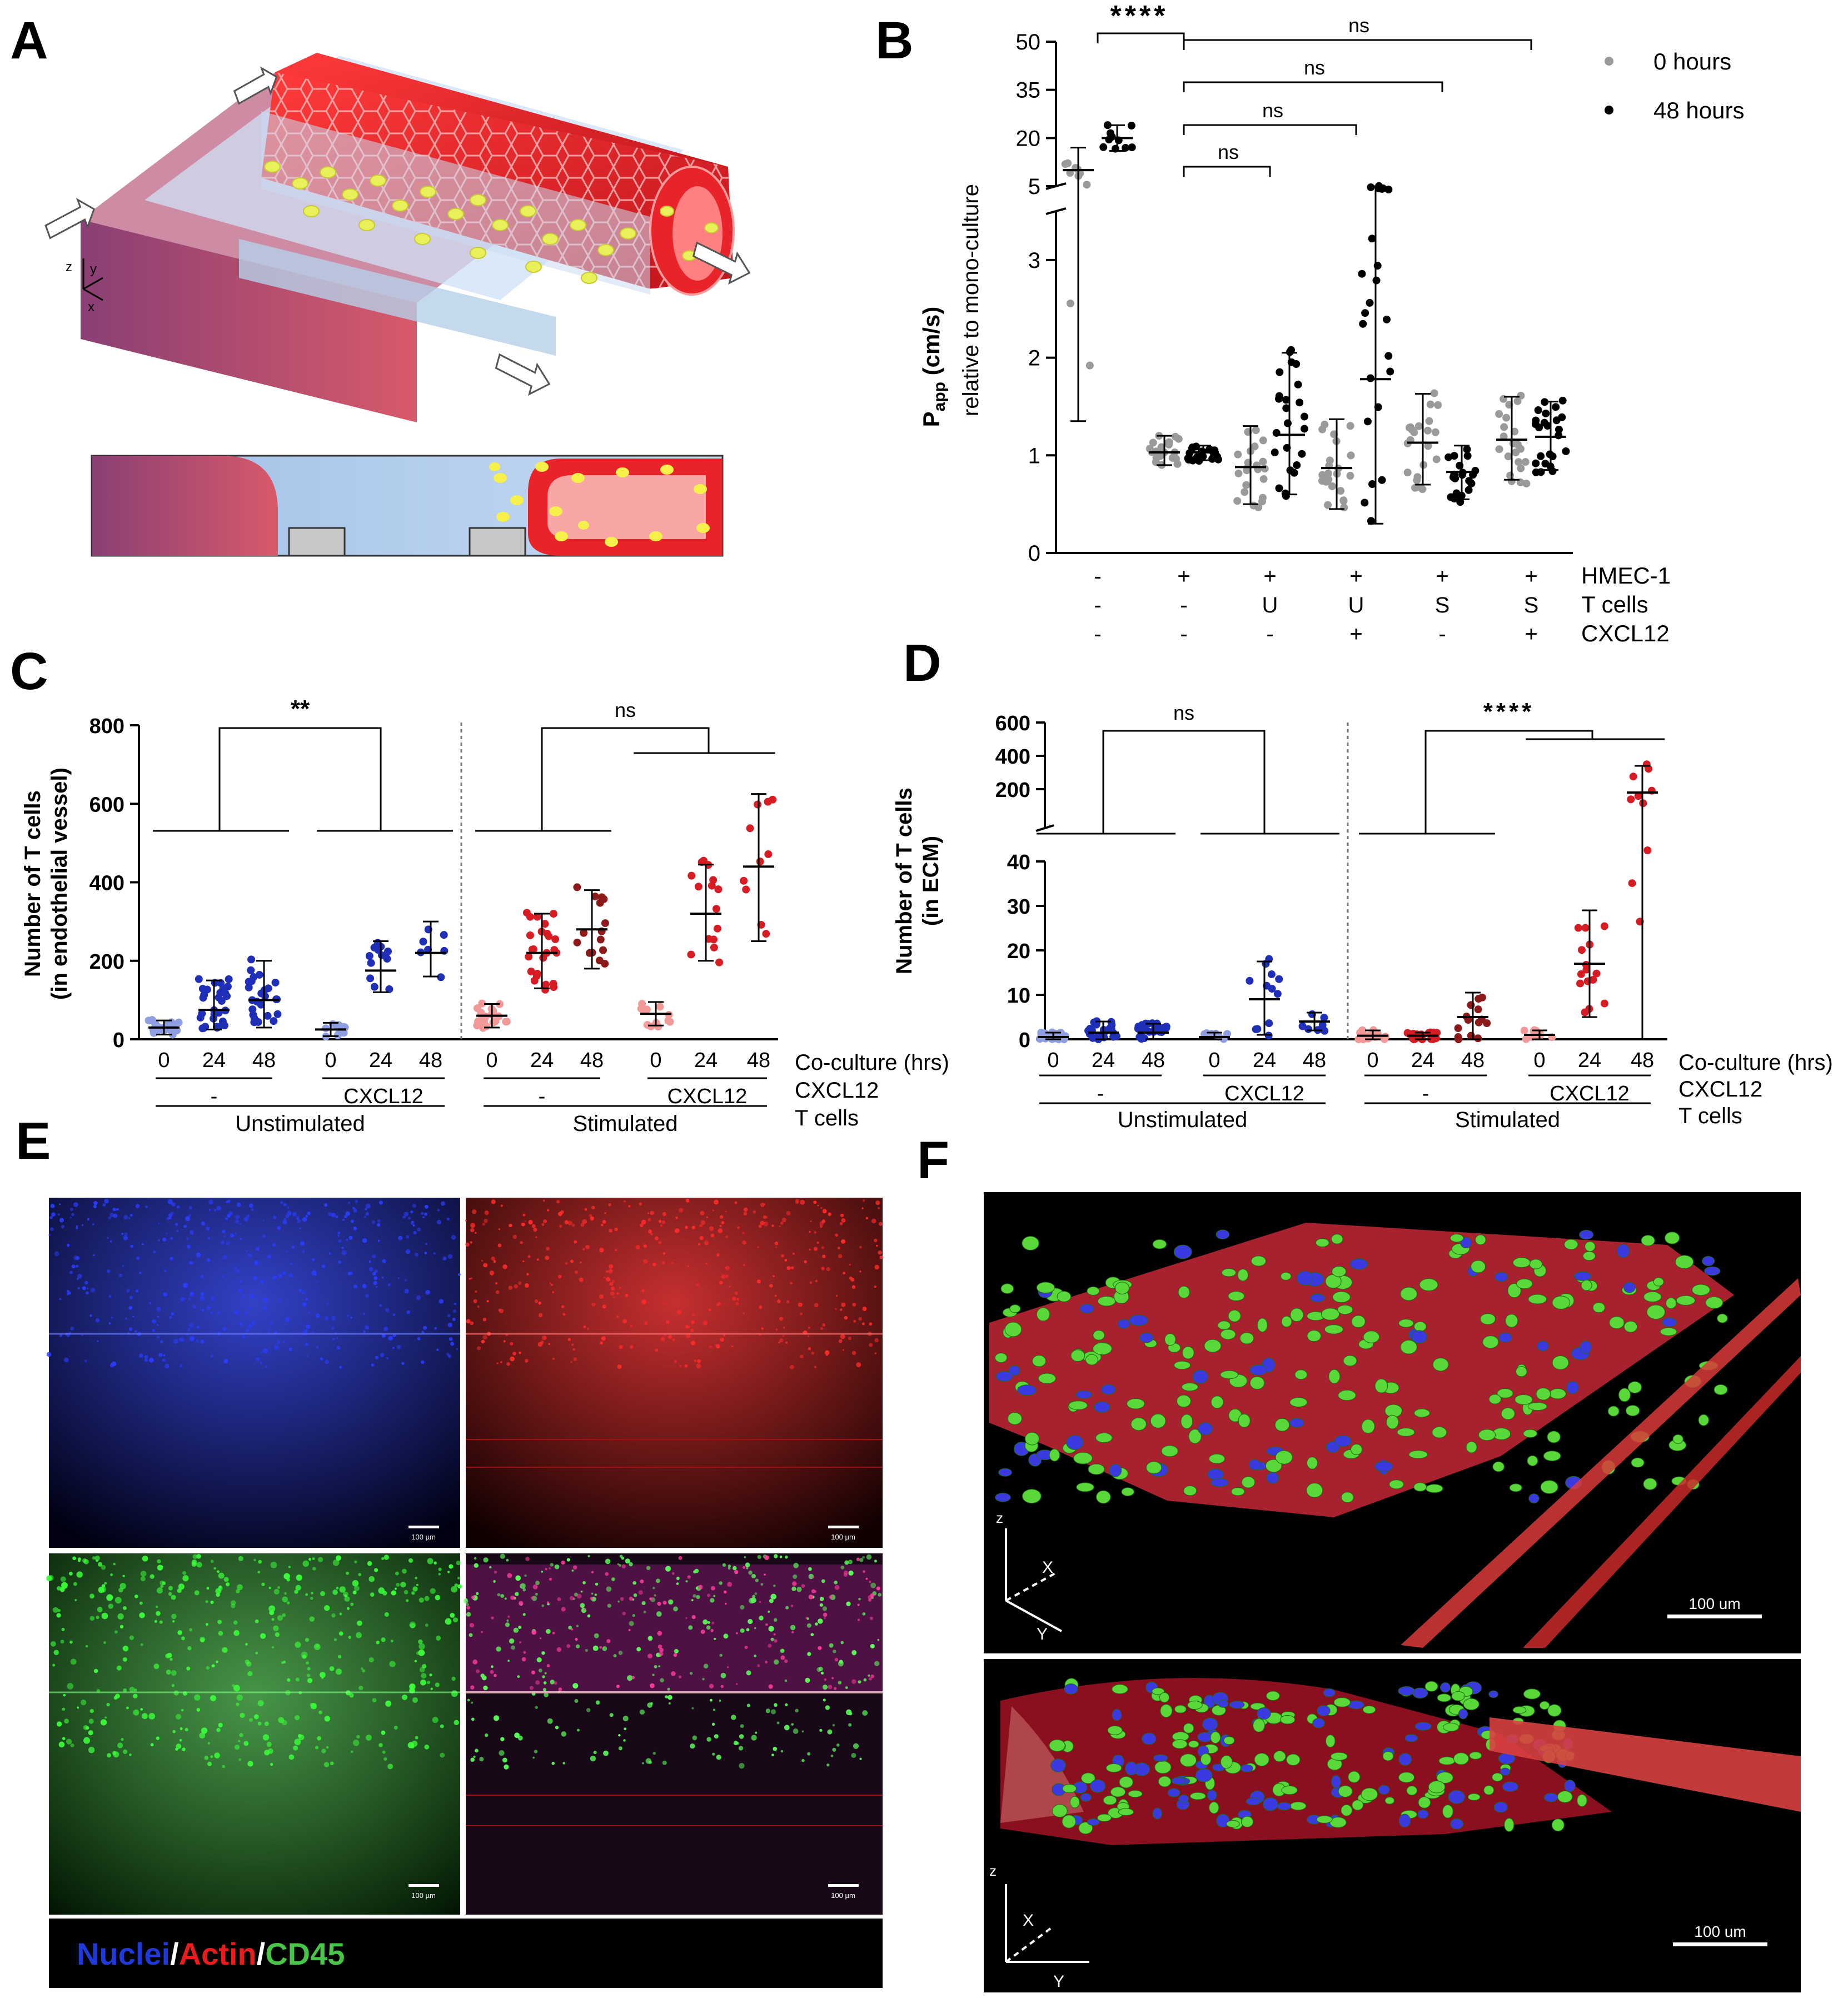 This screenshot has width=1848, height=1998. Describe the element at coordinates (1442, 605) in the screenshot. I see `b-condition-label: S` at that location.